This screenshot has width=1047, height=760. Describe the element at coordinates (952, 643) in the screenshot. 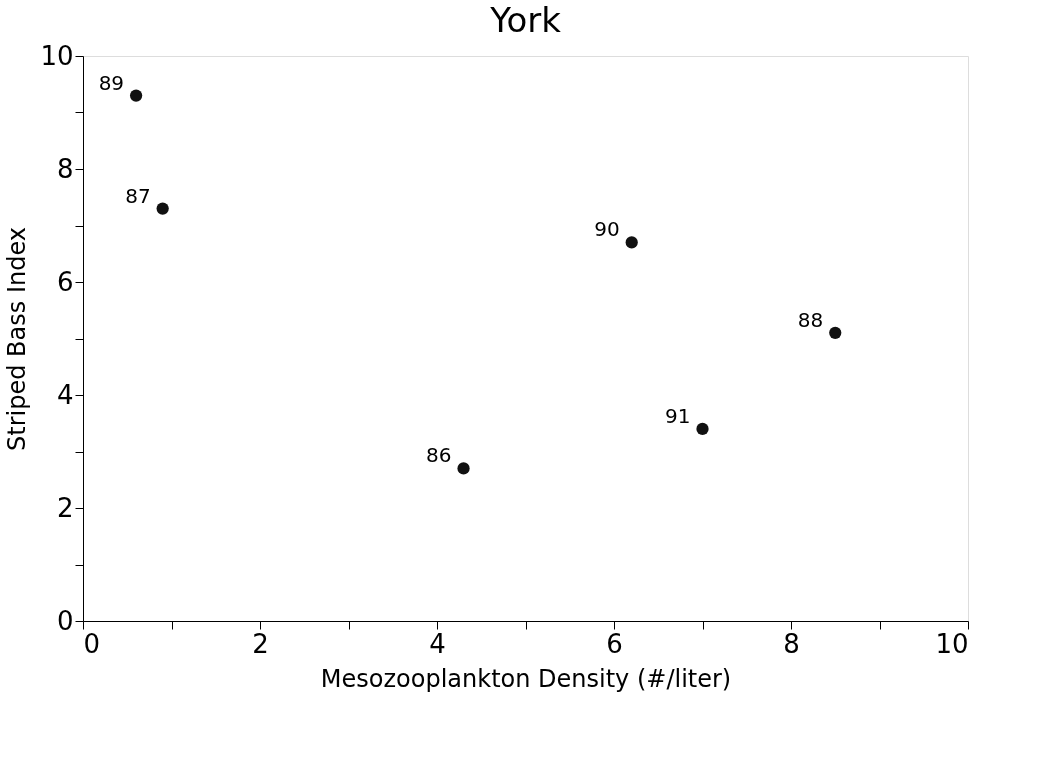

I see `x-tick-label: 10` at that location.